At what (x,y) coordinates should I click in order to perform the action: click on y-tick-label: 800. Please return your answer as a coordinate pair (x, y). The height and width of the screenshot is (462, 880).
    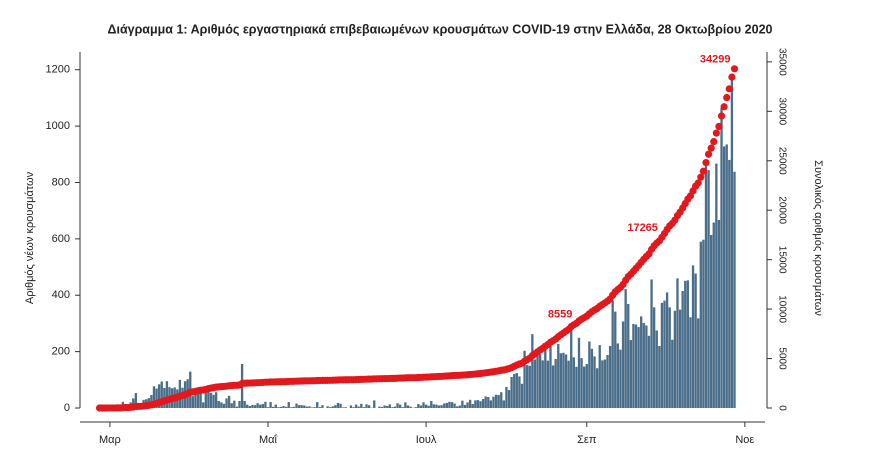
    Looking at the image, I should click on (61, 182).